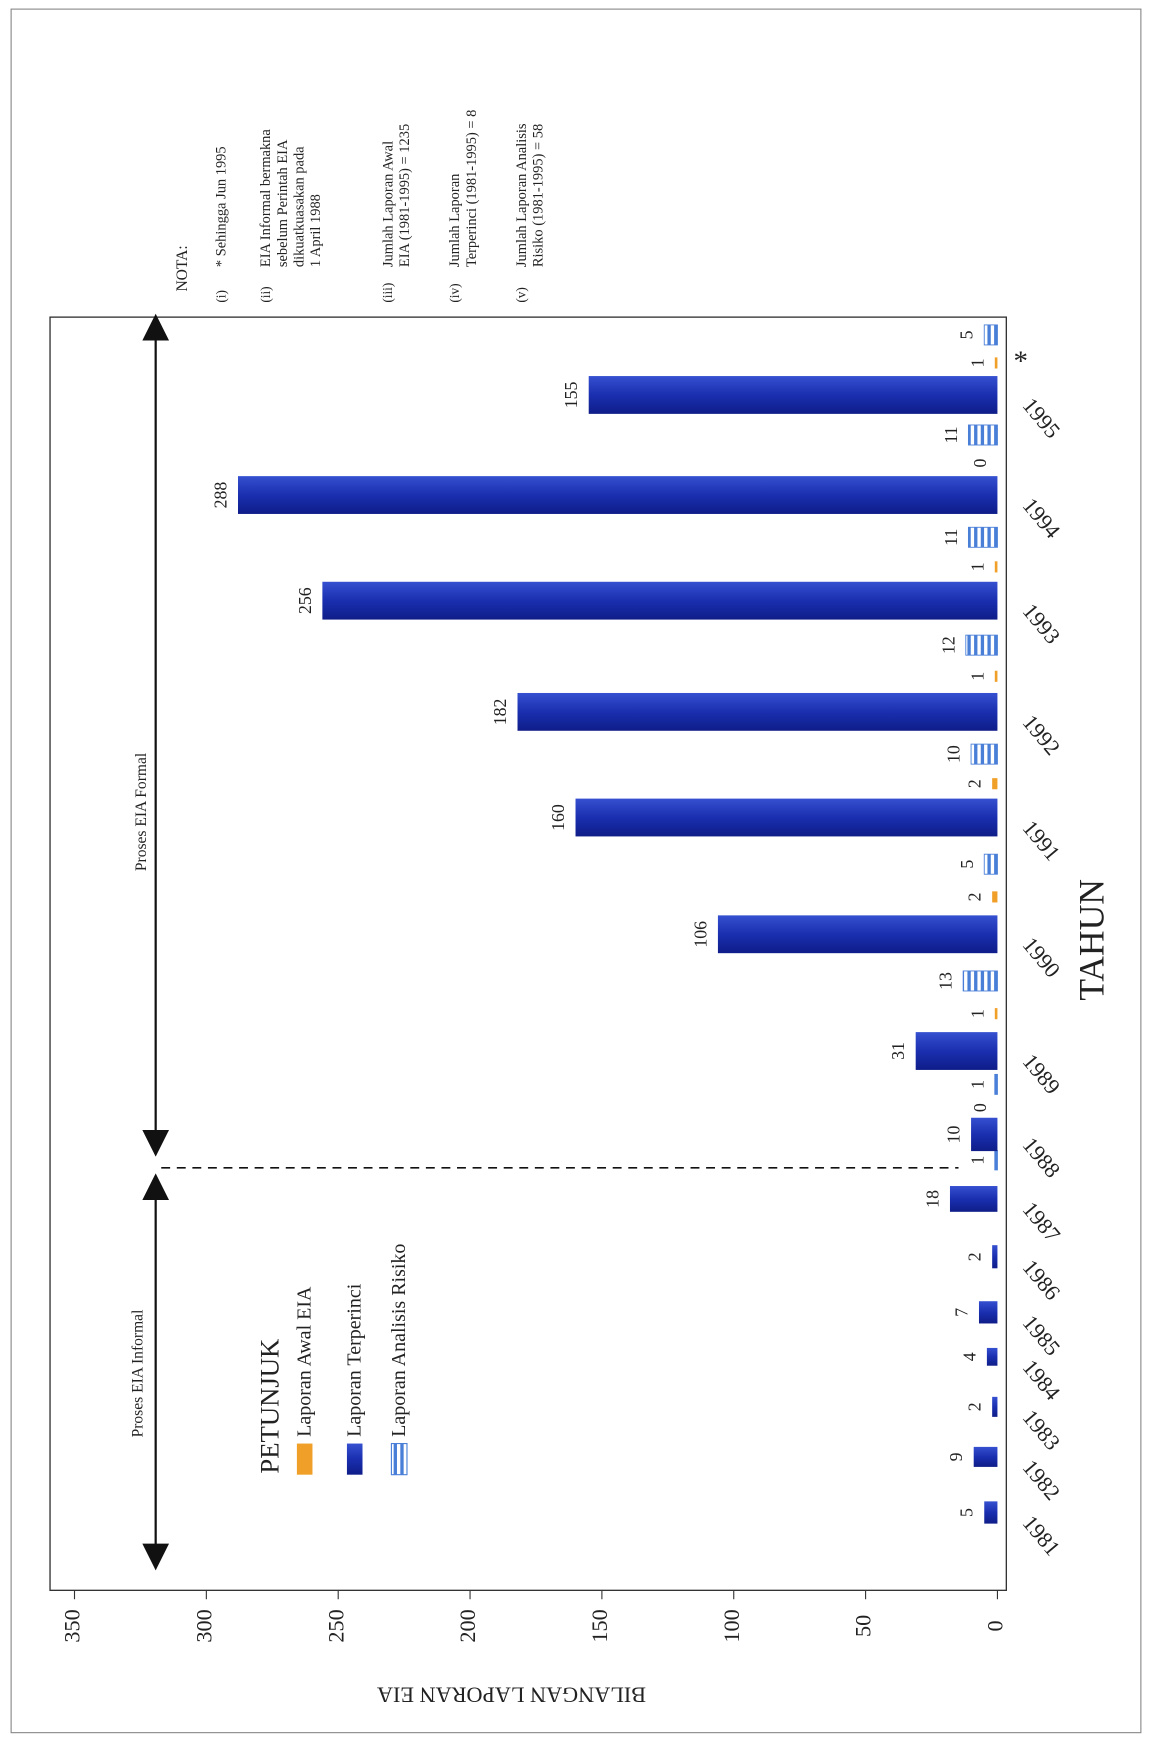 This screenshot has width=1152, height=1744. What do you see at coordinates (511, 1695) in the screenshot?
I see `y-axis-title: BILANGAN LAPORAN EIA` at bounding box center [511, 1695].